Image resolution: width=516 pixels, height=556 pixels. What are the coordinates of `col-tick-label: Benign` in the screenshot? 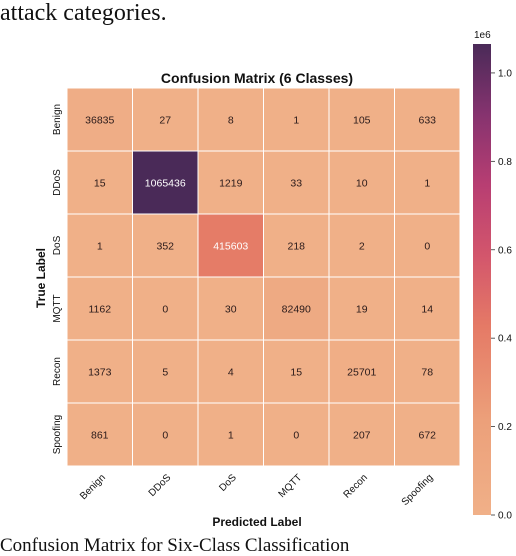 It's located at (93, 487).